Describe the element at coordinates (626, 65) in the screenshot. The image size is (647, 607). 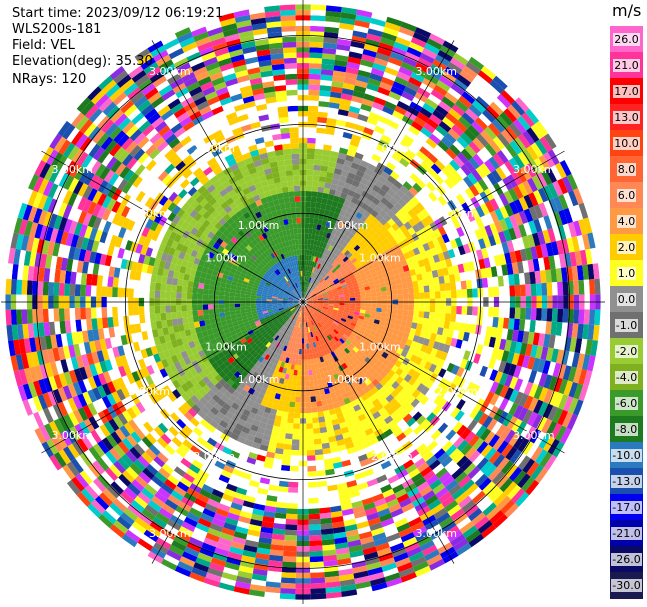
I see `colorbar-tick-label: 21.0` at that location.